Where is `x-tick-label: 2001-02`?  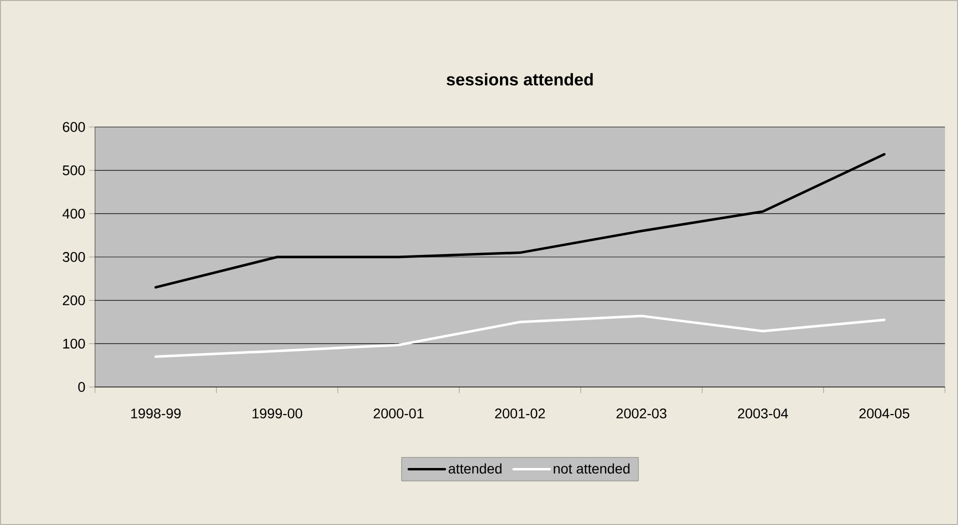 x-tick-label: 2001-02 is located at coordinates (520, 413).